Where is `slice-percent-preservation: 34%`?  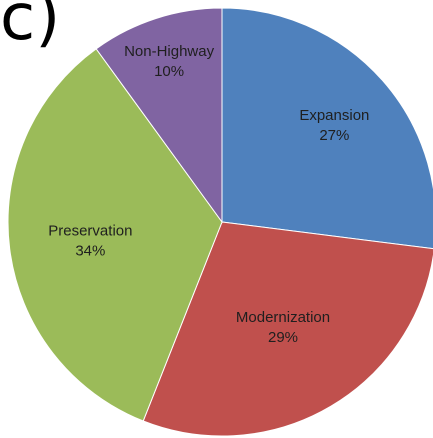
slice-percent-preservation: 34% is located at coordinates (90, 251).